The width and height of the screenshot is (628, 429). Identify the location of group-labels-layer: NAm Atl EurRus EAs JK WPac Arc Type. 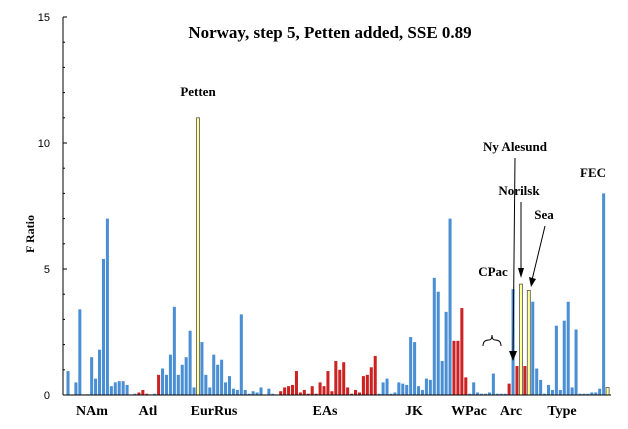
(326, 411).